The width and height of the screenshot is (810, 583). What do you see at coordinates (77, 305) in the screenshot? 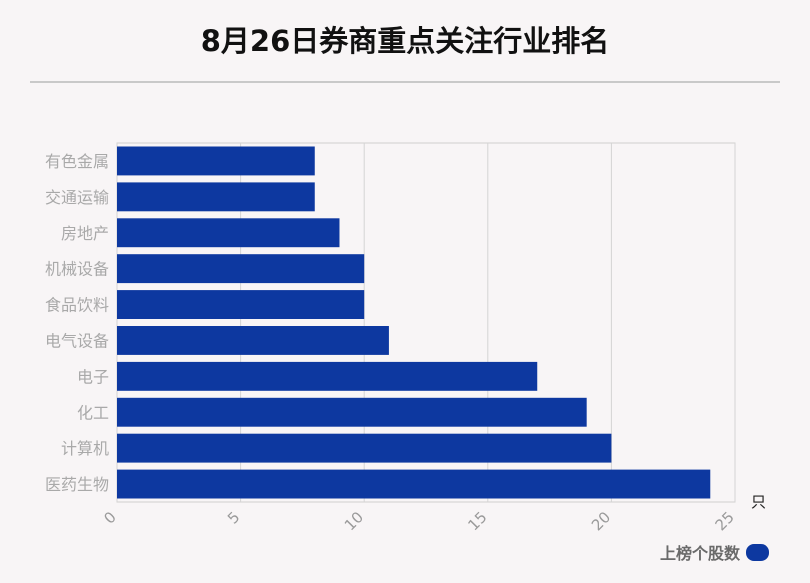
I see `category-label: 食品饮料` at bounding box center [77, 305].